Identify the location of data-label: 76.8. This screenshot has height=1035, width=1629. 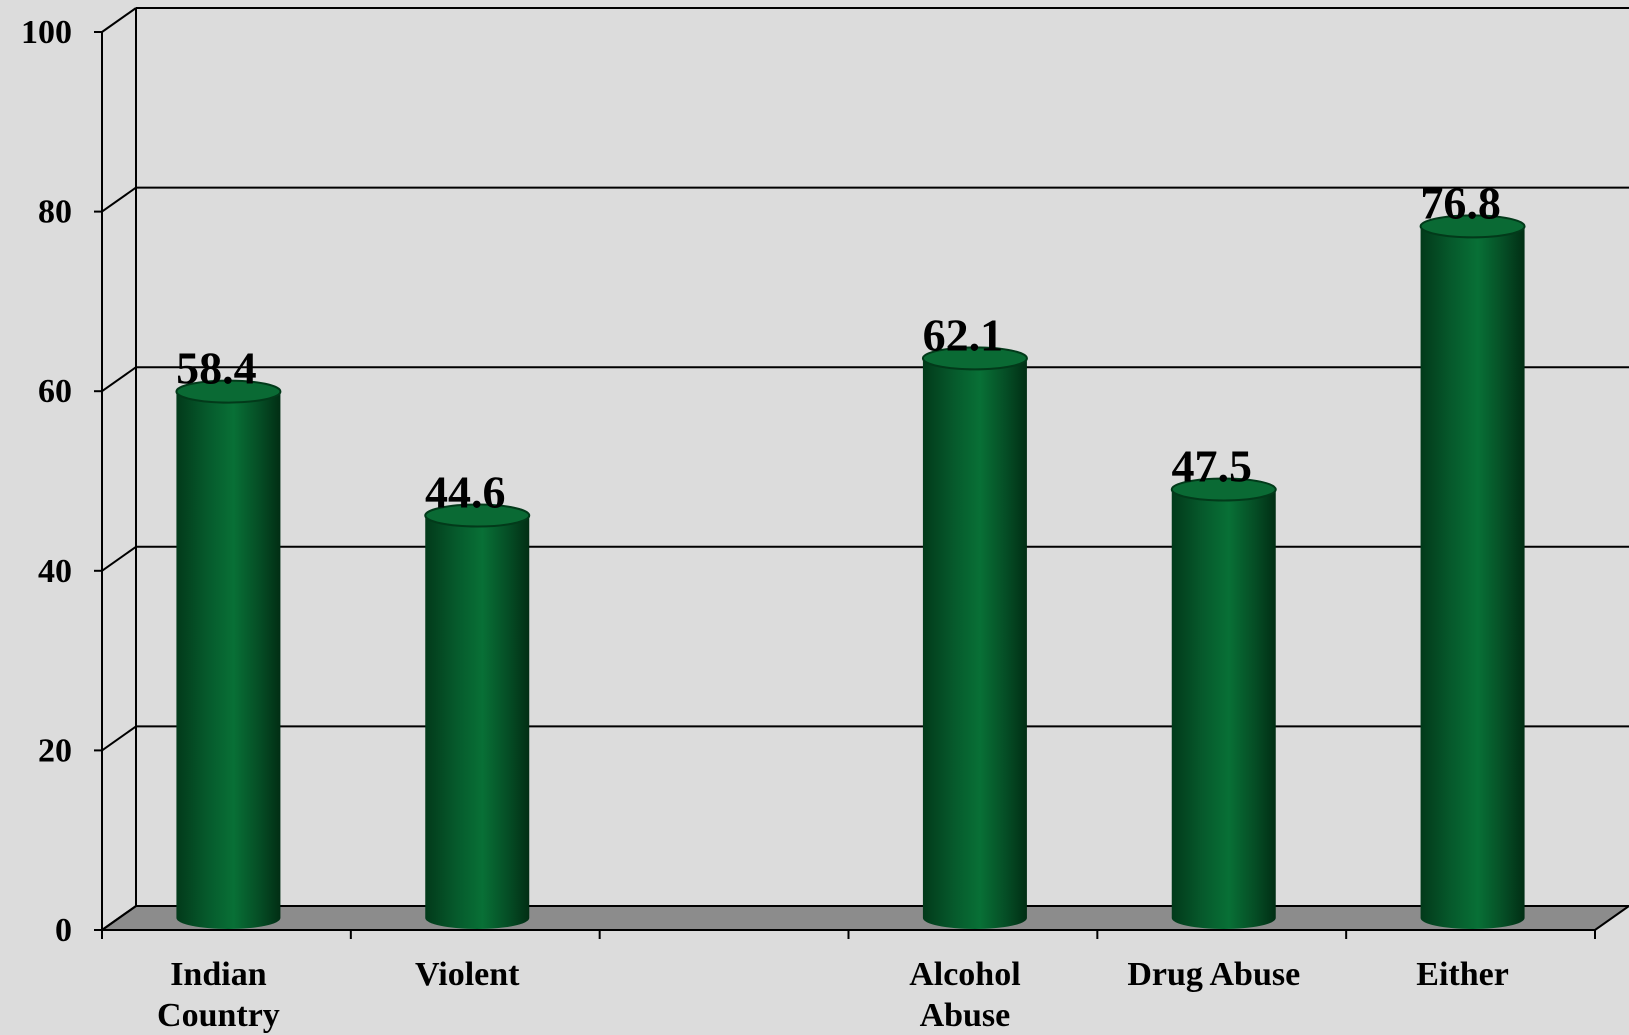
(1460, 202).